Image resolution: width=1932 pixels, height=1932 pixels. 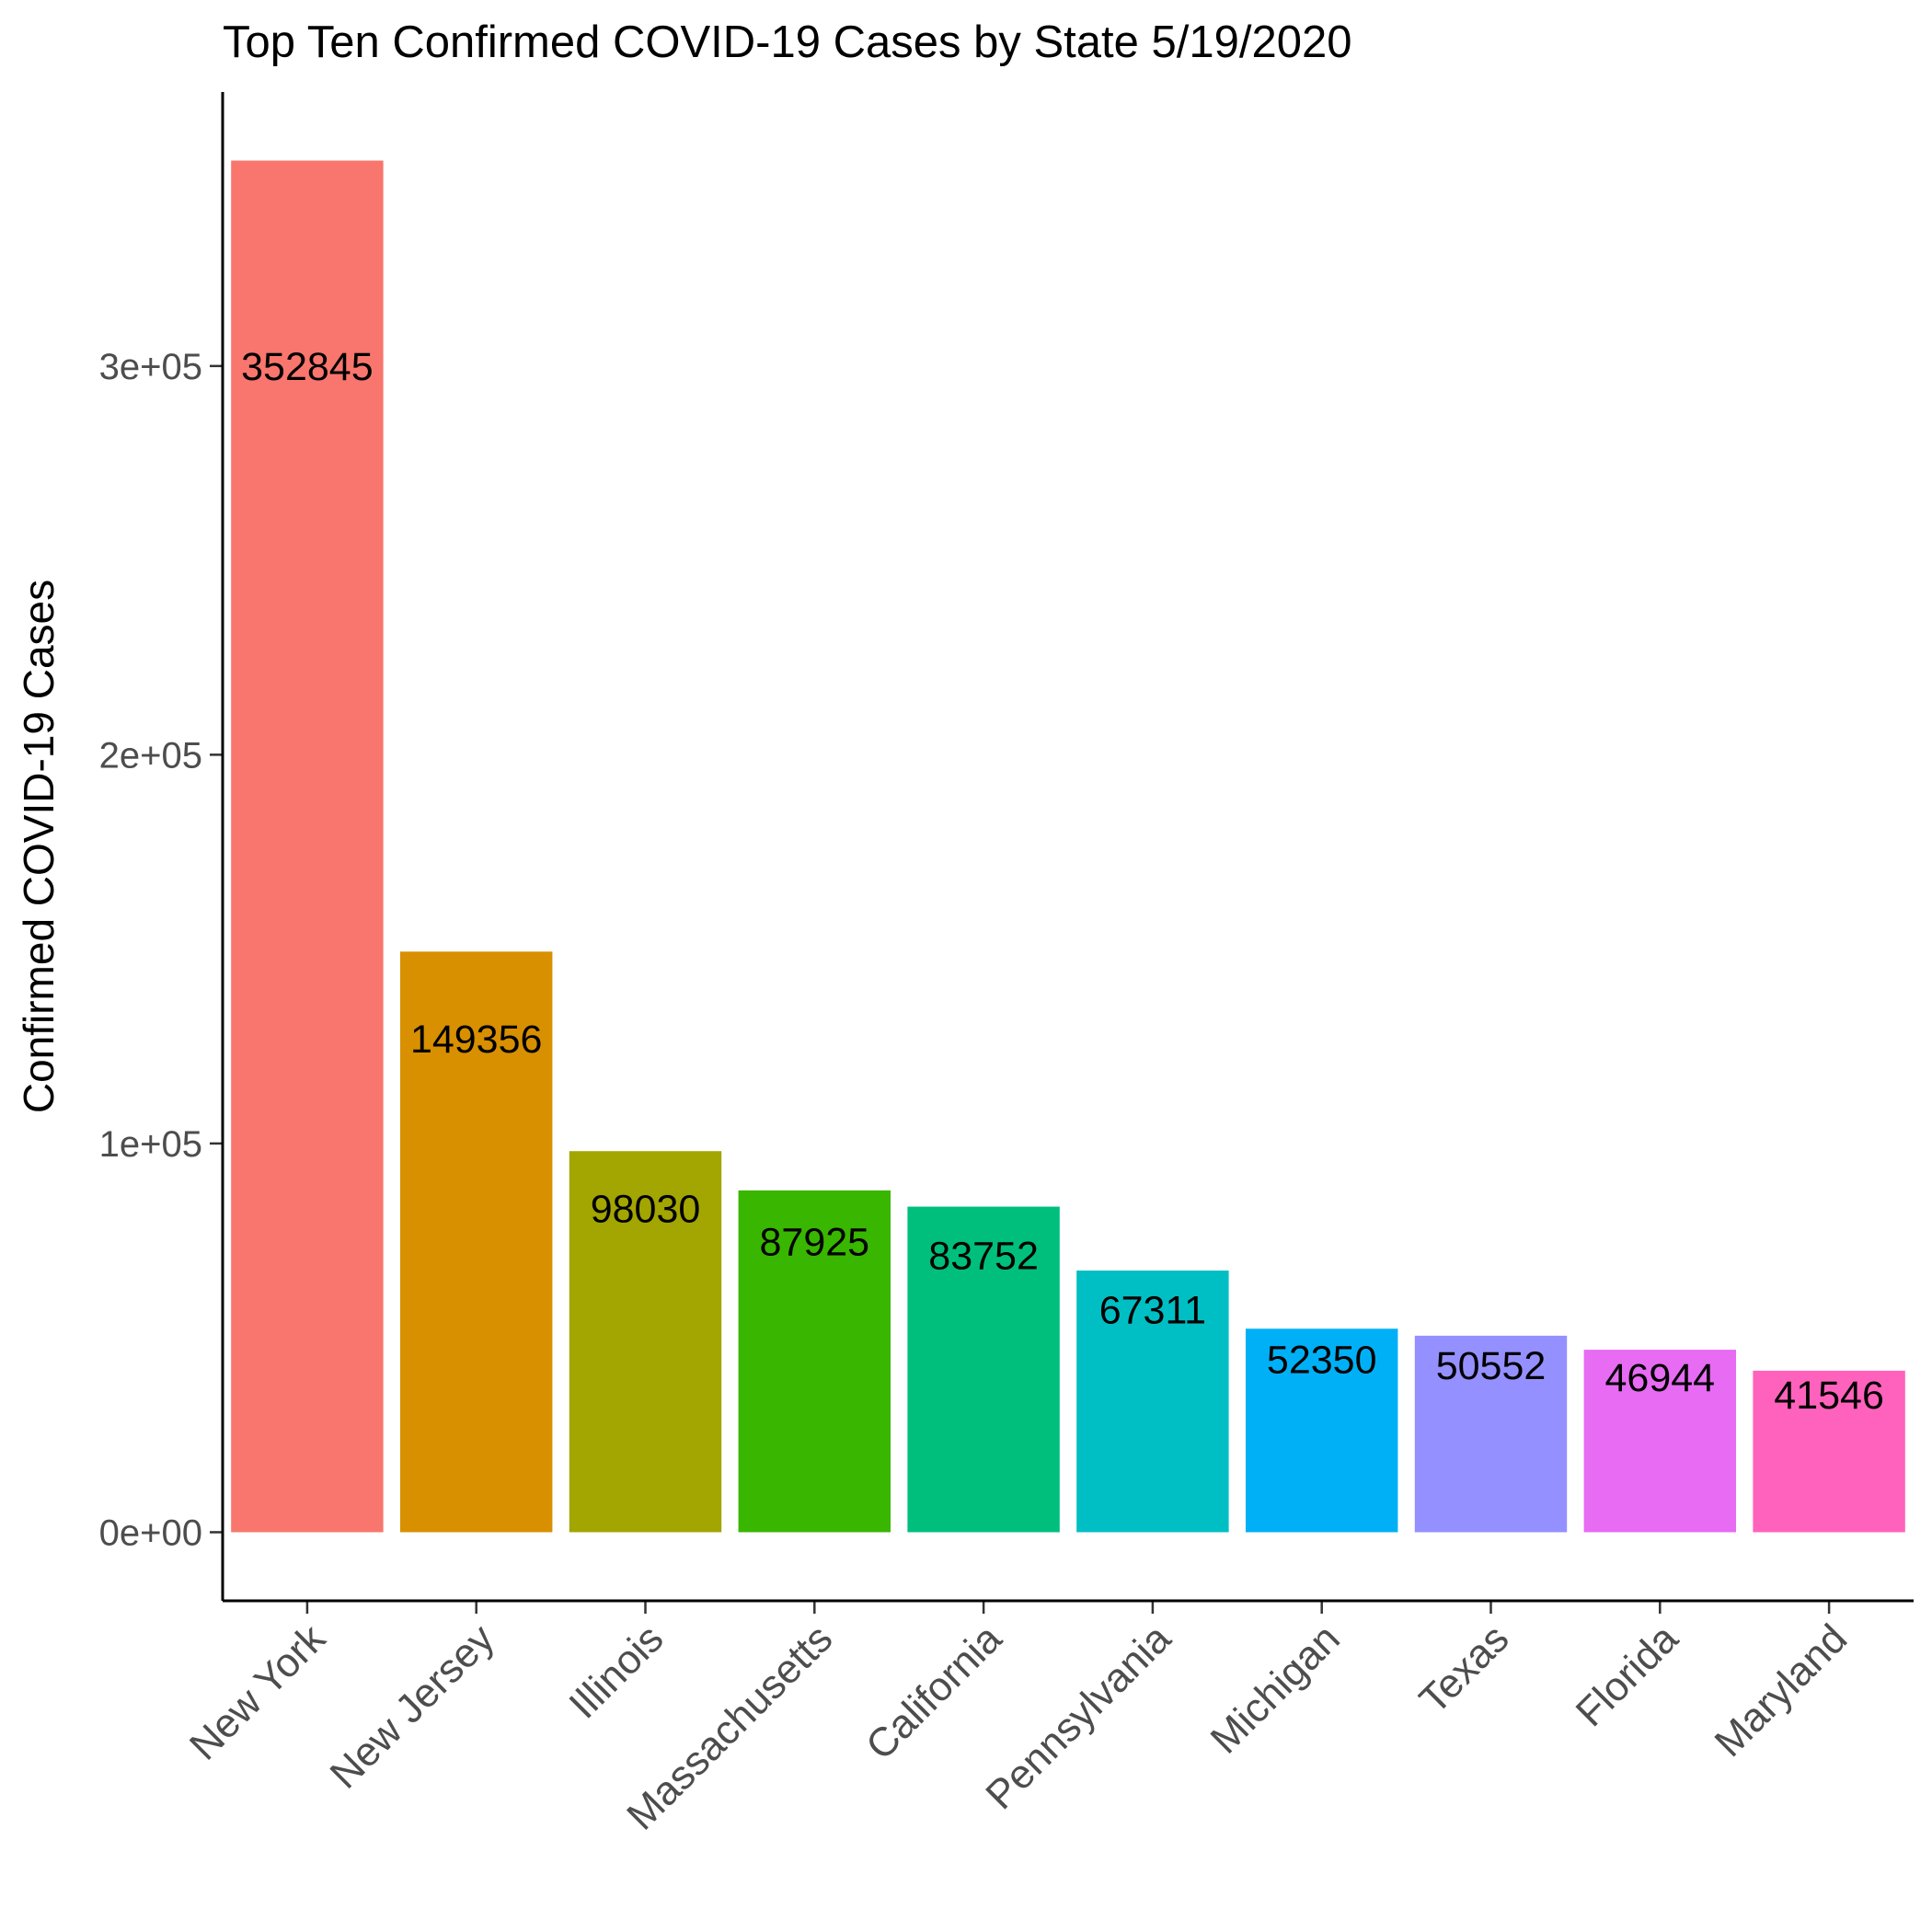 What do you see at coordinates (1152, 1311) in the screenshot?
I see `data-label: 67311` at bounding box center [1152, 1311].